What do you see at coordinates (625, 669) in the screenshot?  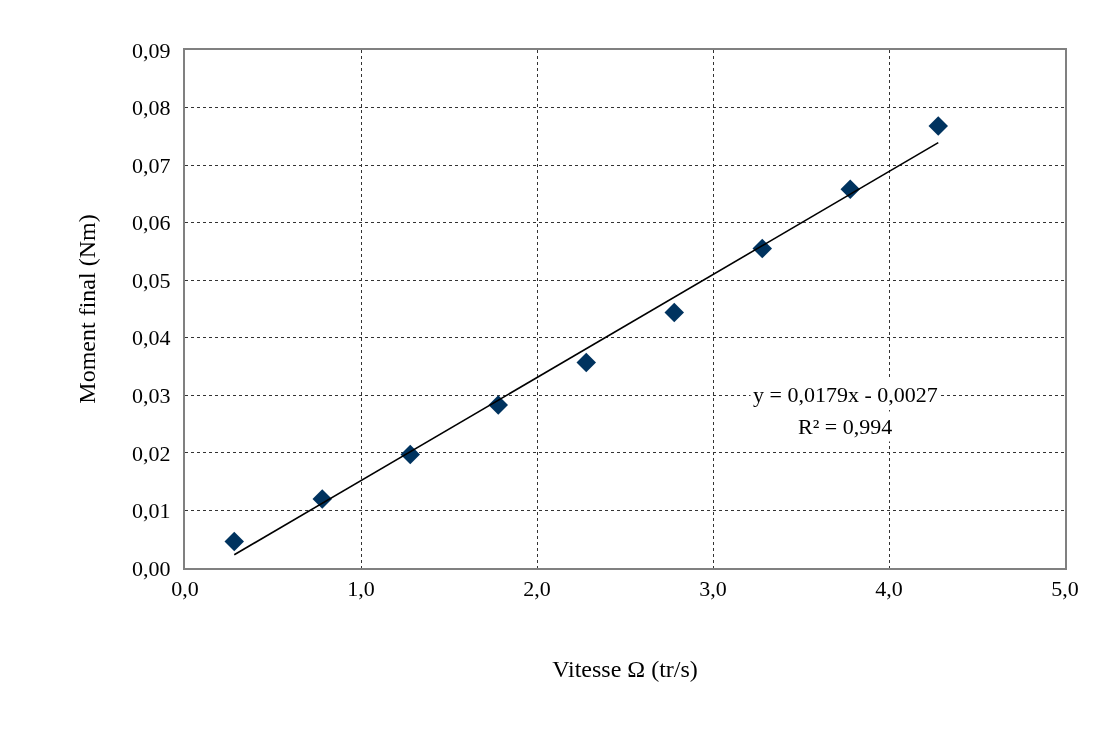 I see `x-axis-title: Vitesse Ω (tr/s)` at bounding box center [625, 669].